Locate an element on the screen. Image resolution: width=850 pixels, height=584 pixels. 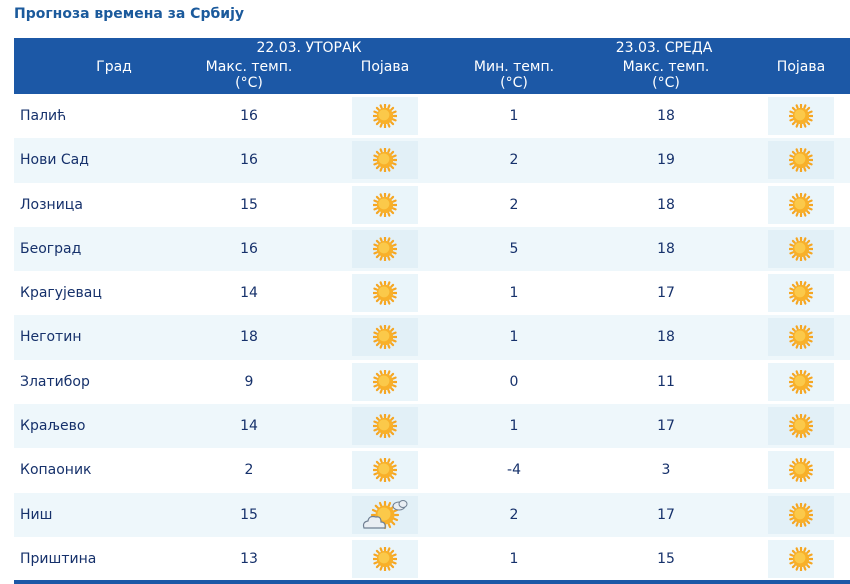
city-name: Палић is located at coordinates (43, 116).